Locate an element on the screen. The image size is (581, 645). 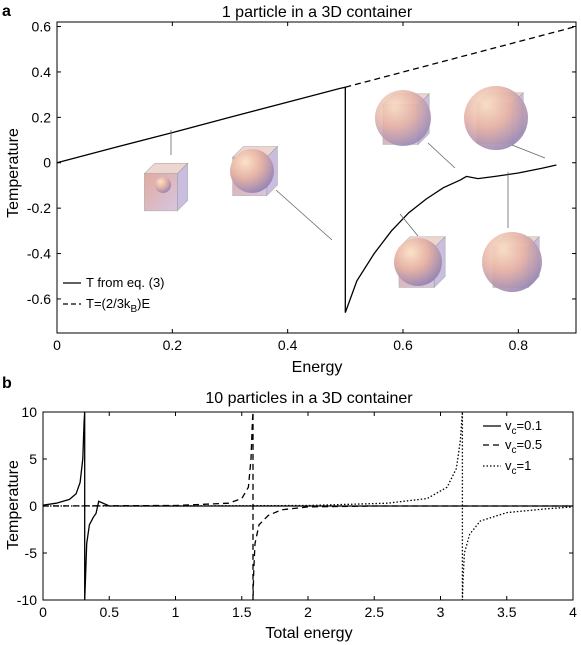
panel-b-legend-label-2: vc=0.5 is located at coordinates (523, 446).